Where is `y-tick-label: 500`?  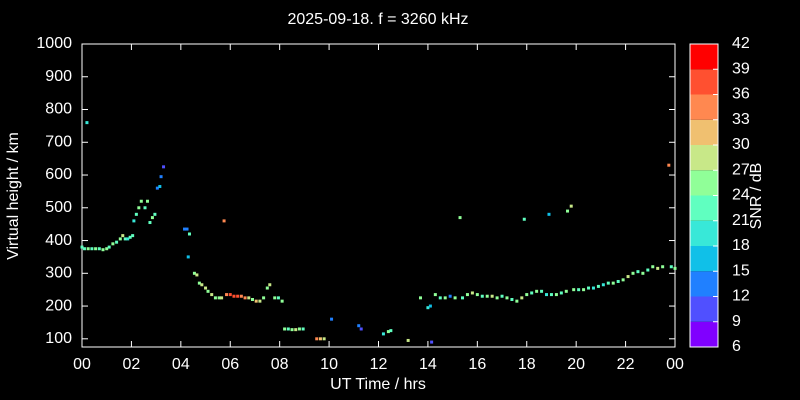 y-tick-label: 500 is located at coordinates (58, 207).